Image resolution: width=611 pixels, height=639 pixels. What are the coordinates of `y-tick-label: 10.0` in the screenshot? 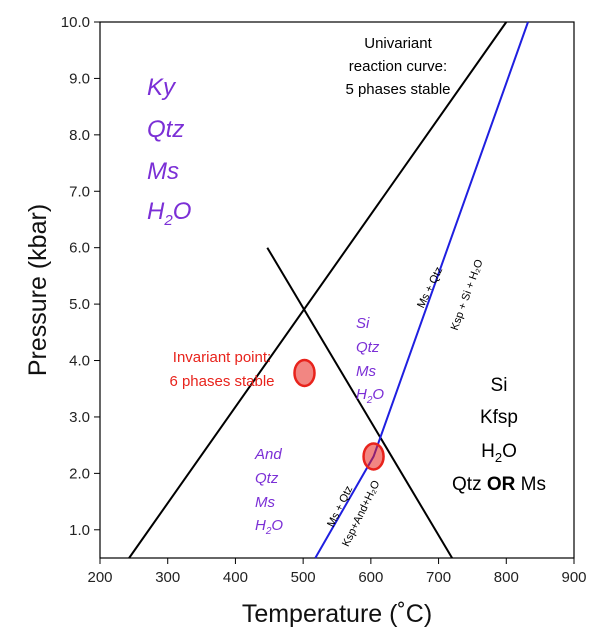 It's located at (75, 22).